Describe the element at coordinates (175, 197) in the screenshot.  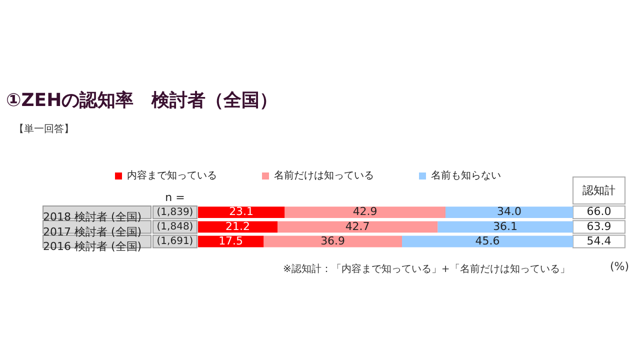
I see `text: n =` at that location.